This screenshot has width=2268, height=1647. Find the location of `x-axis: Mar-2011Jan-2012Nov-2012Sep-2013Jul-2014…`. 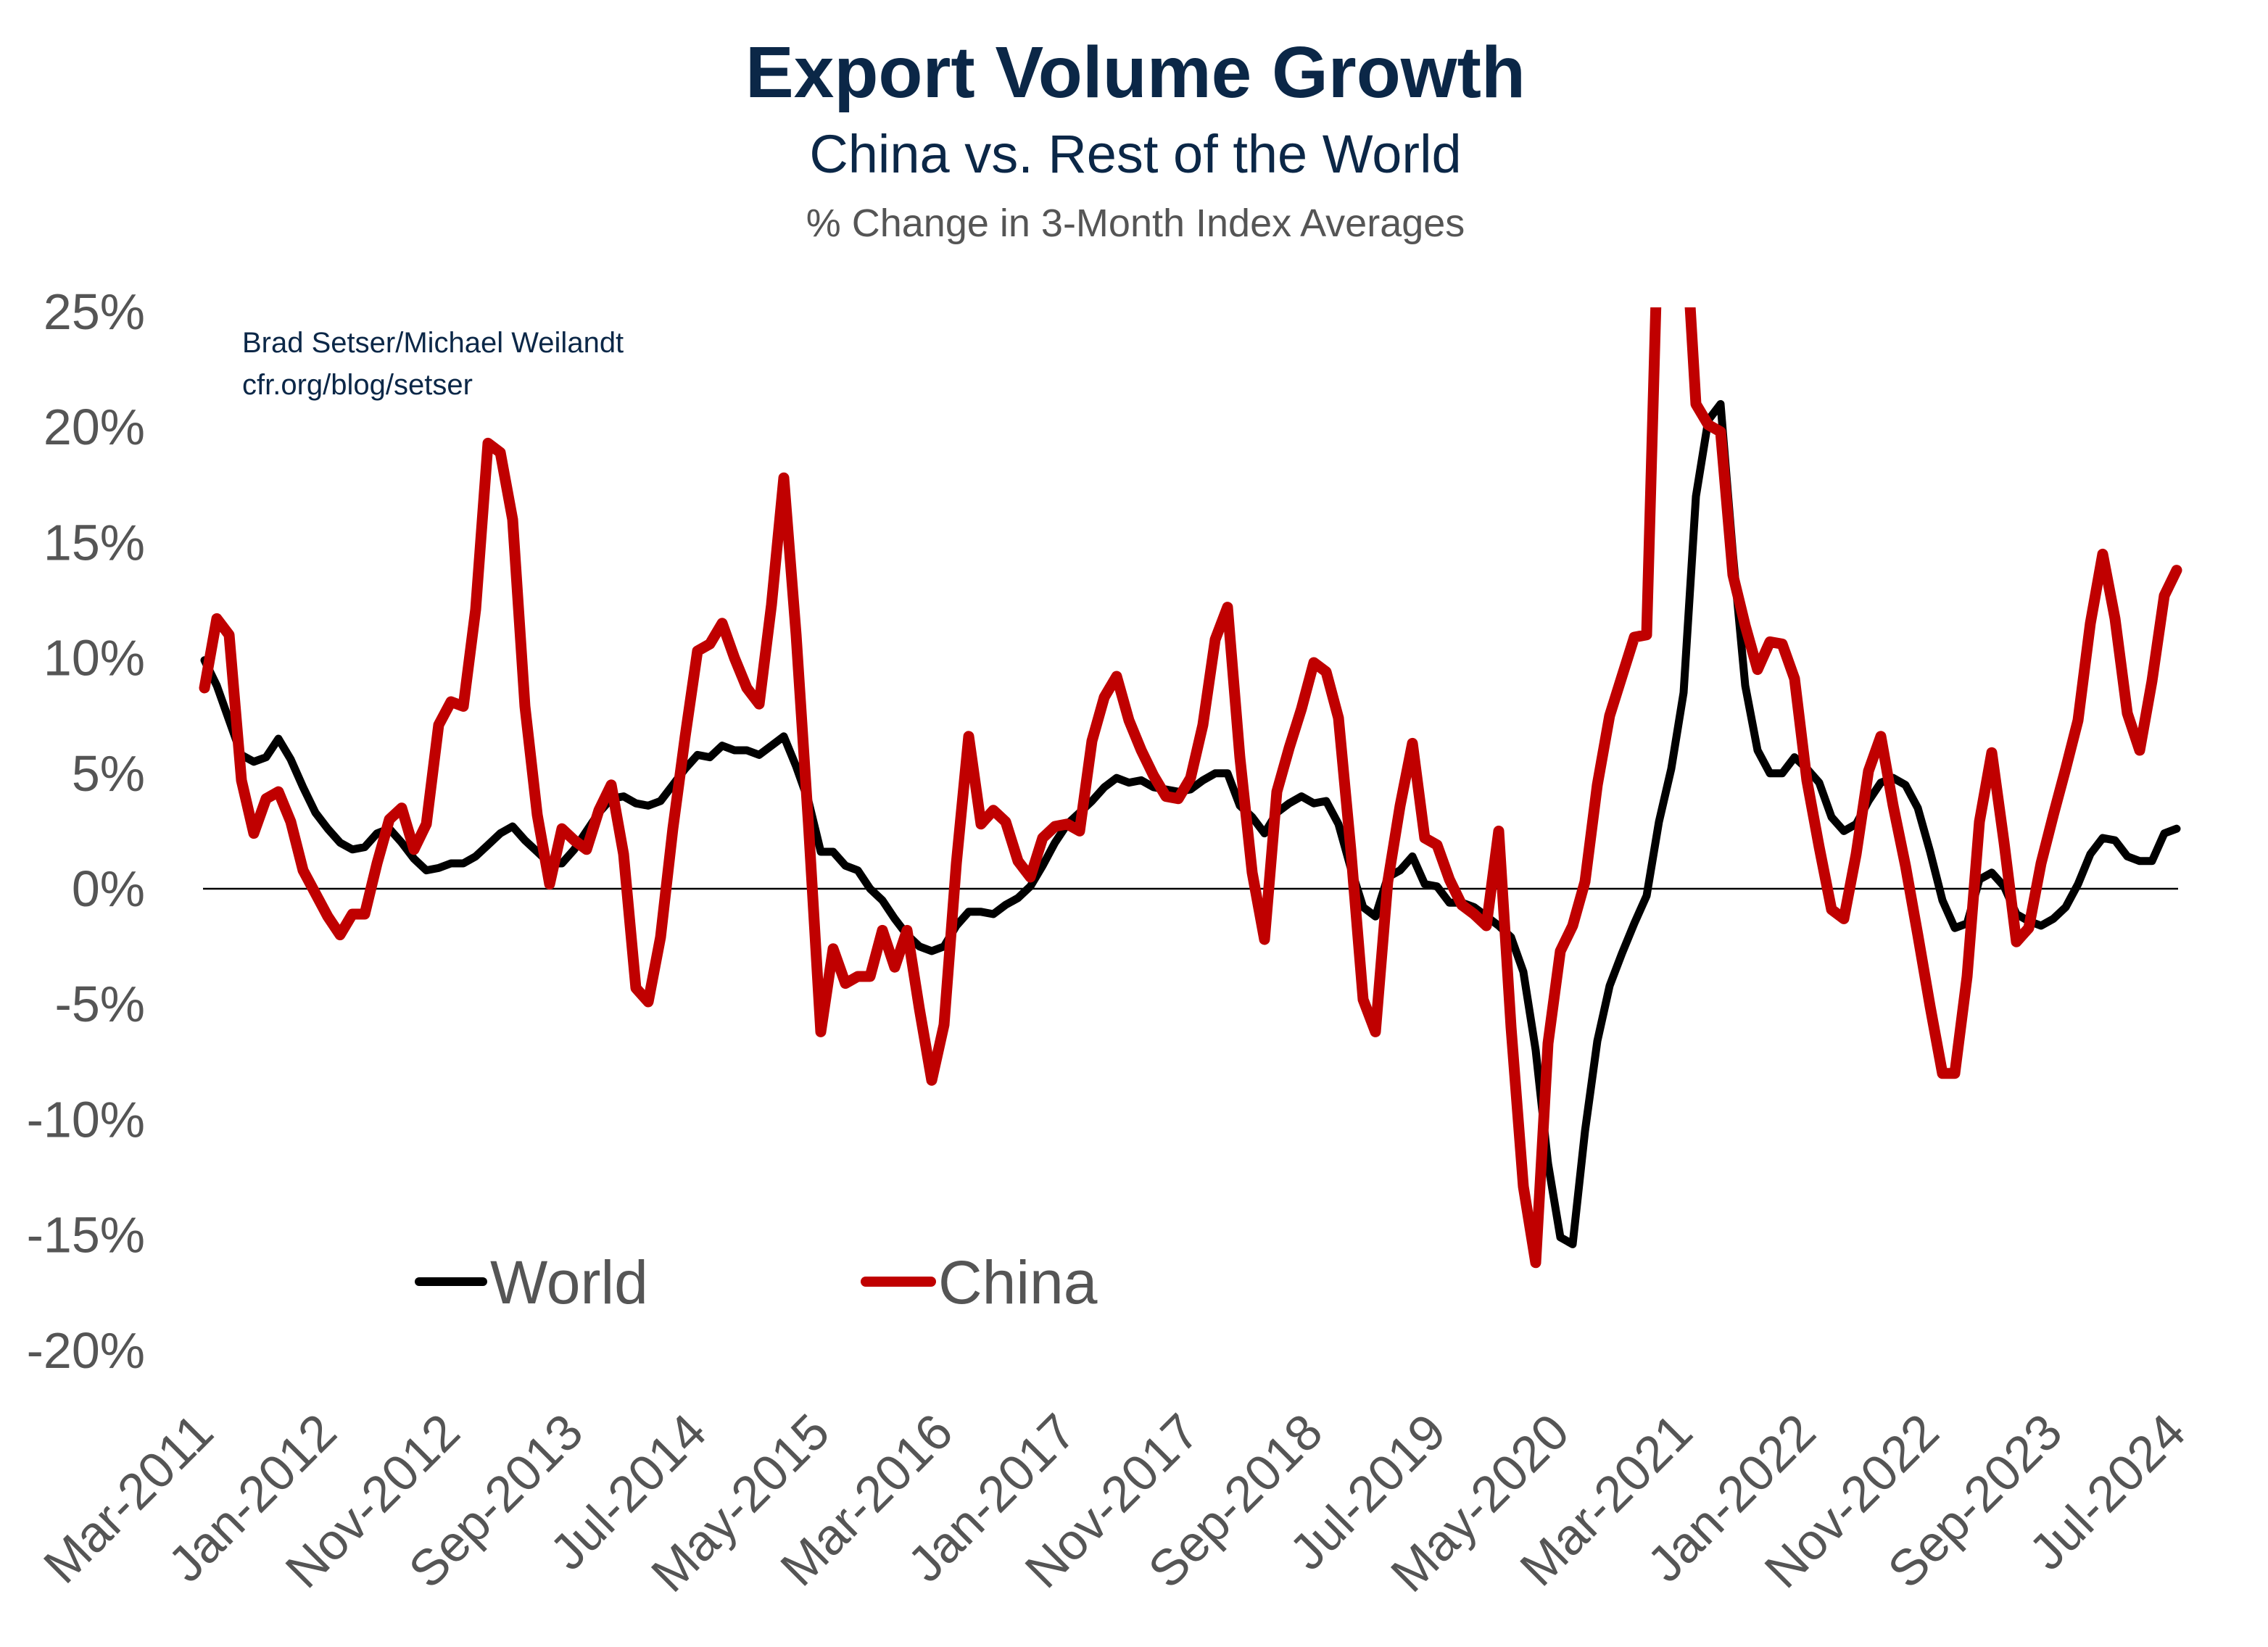

x-axis: Mar-2011Jan-2012Nov-2012Sep-2013Jul-2014… is located at coordinates (1114, 1502).